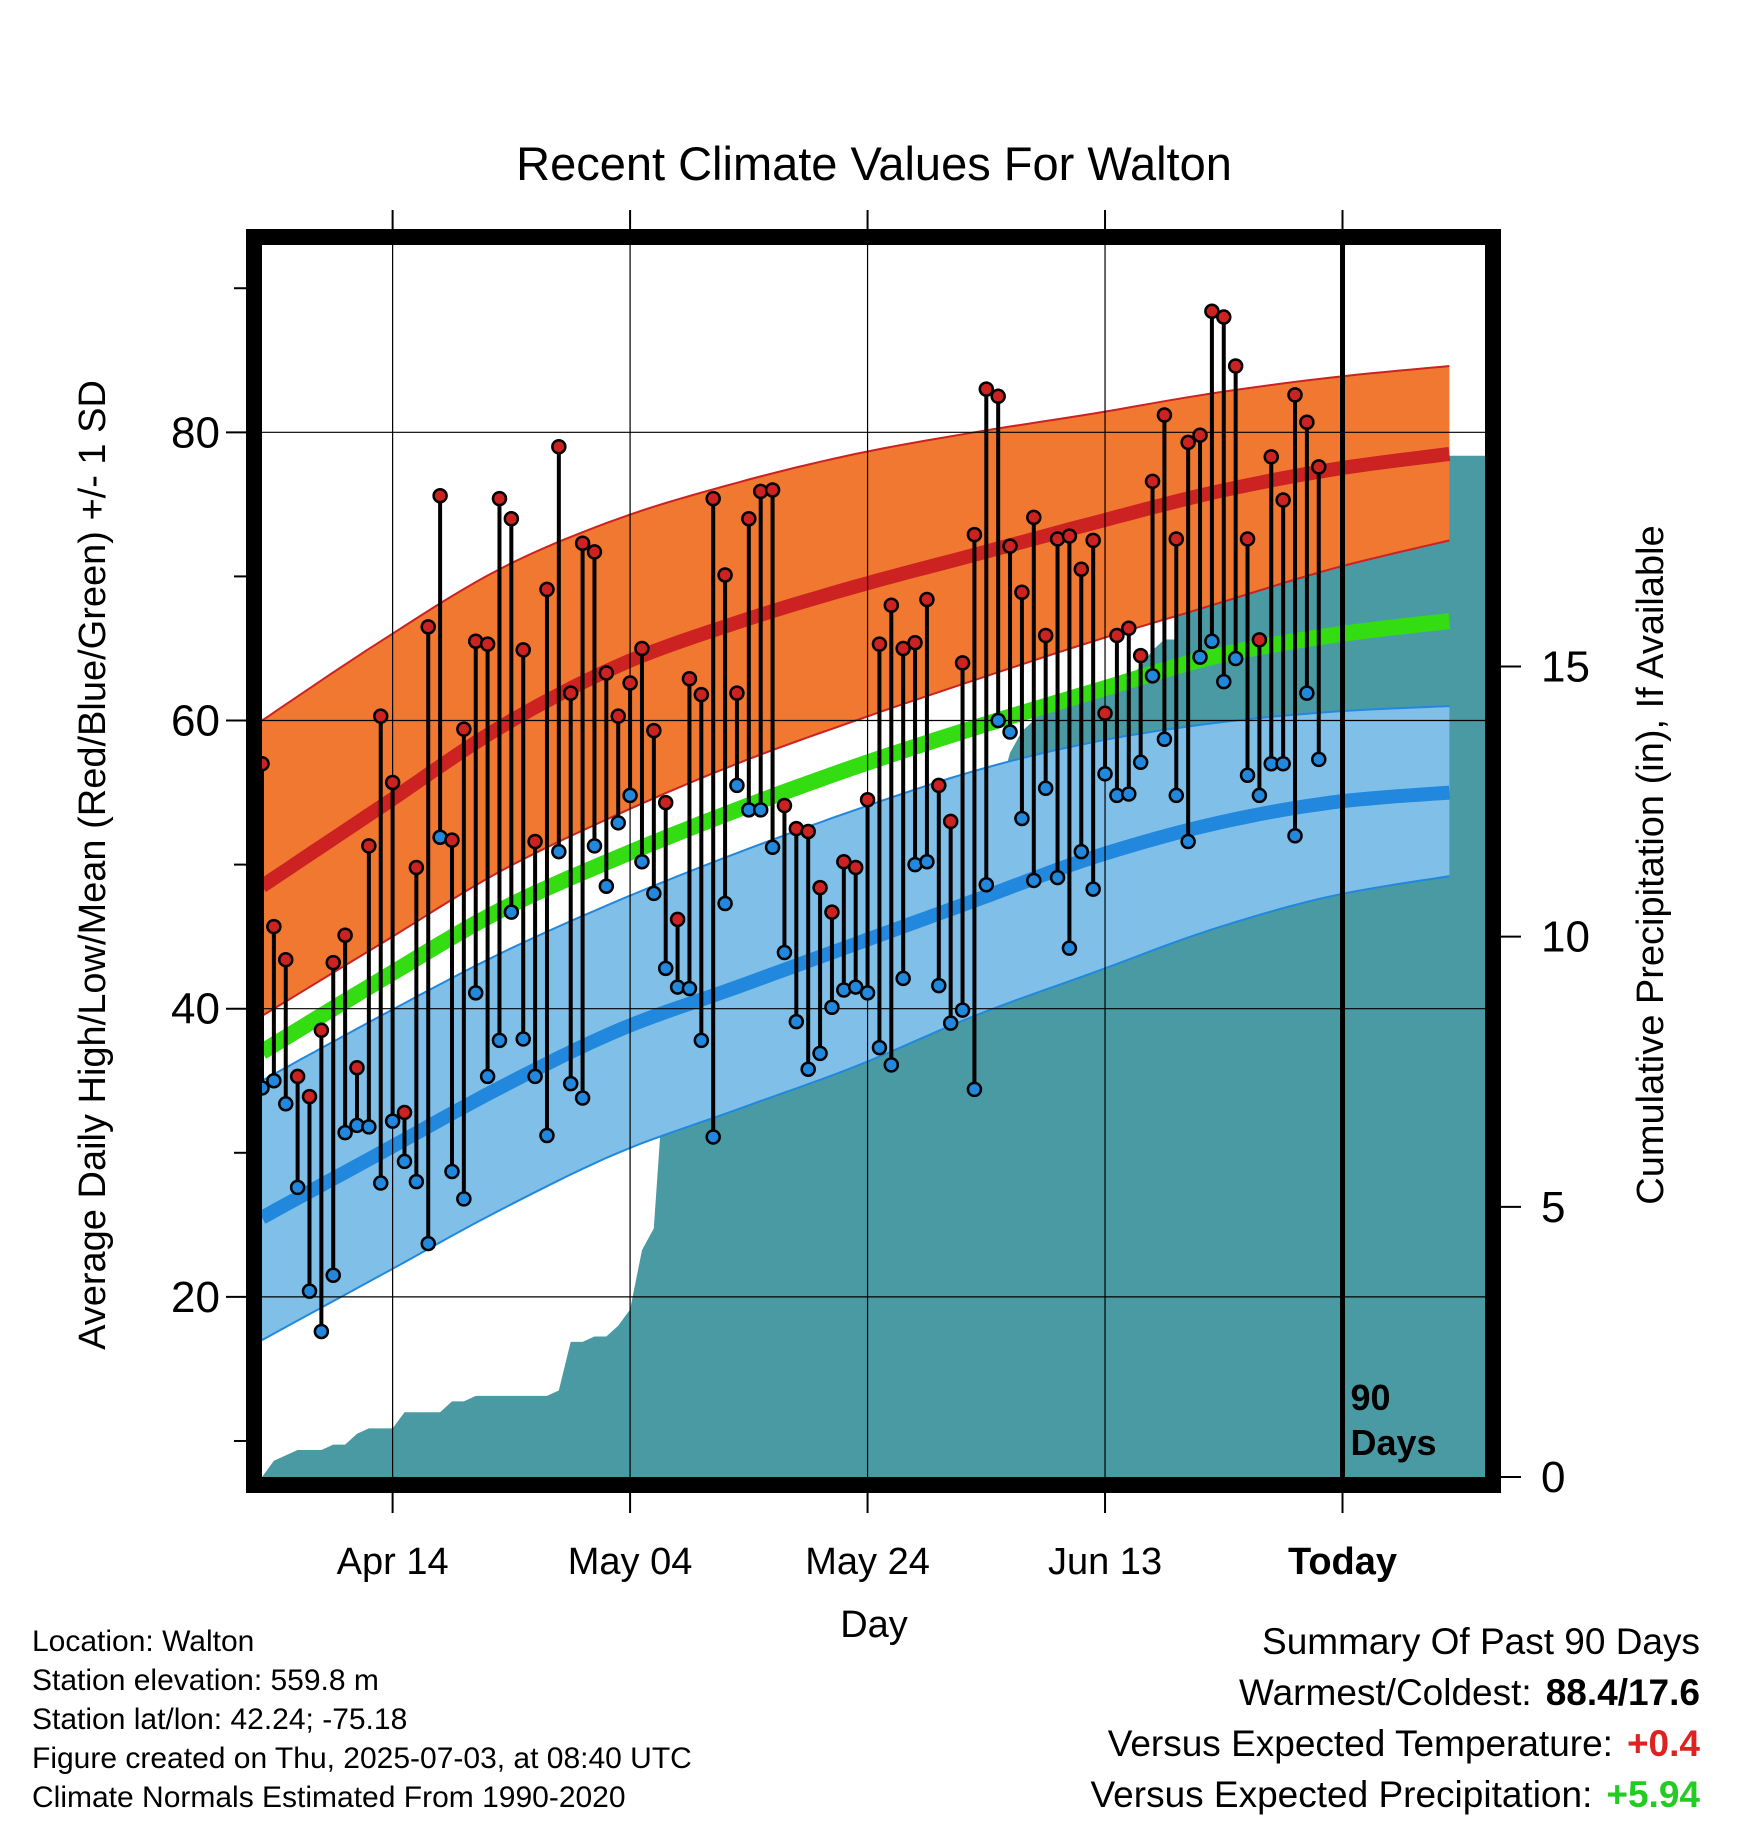 The height and width of the screenshot is (1828, 1748). Describe the element at coordinates (220, 1719) in the screenshot. I see `latlon-text: Station lat/lon: 42.24; -75.18` at that location.